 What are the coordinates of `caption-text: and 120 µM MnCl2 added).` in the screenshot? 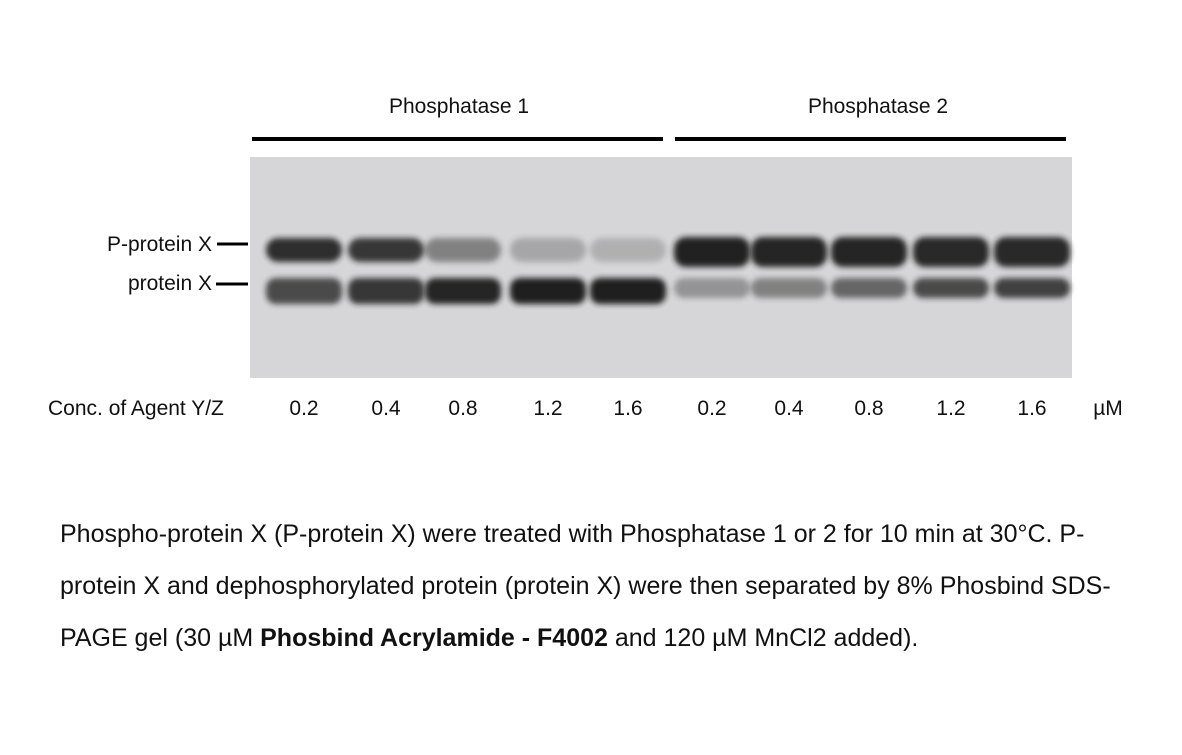 It's located at (763, 638).